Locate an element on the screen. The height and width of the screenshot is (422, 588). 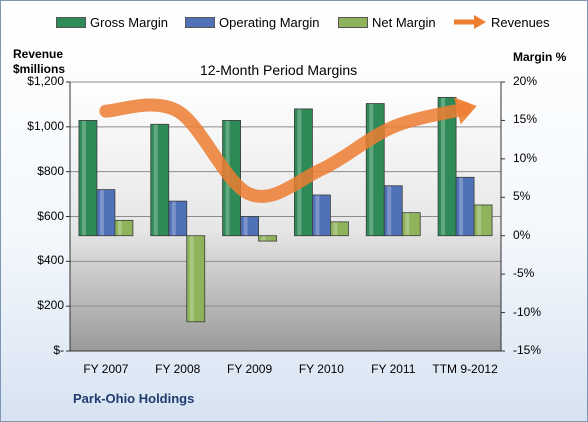
legend-label-operating-margin: Operating Margin is located at coordinates (269, 22).